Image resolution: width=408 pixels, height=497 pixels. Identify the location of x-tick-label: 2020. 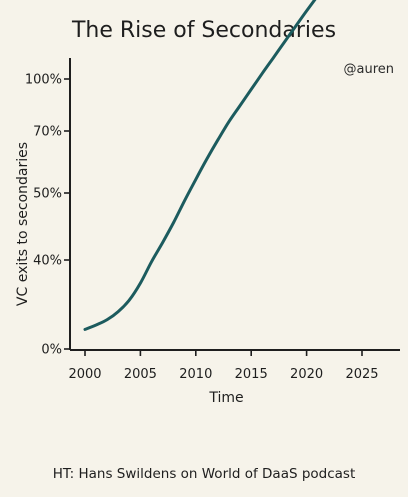
(306, 374).